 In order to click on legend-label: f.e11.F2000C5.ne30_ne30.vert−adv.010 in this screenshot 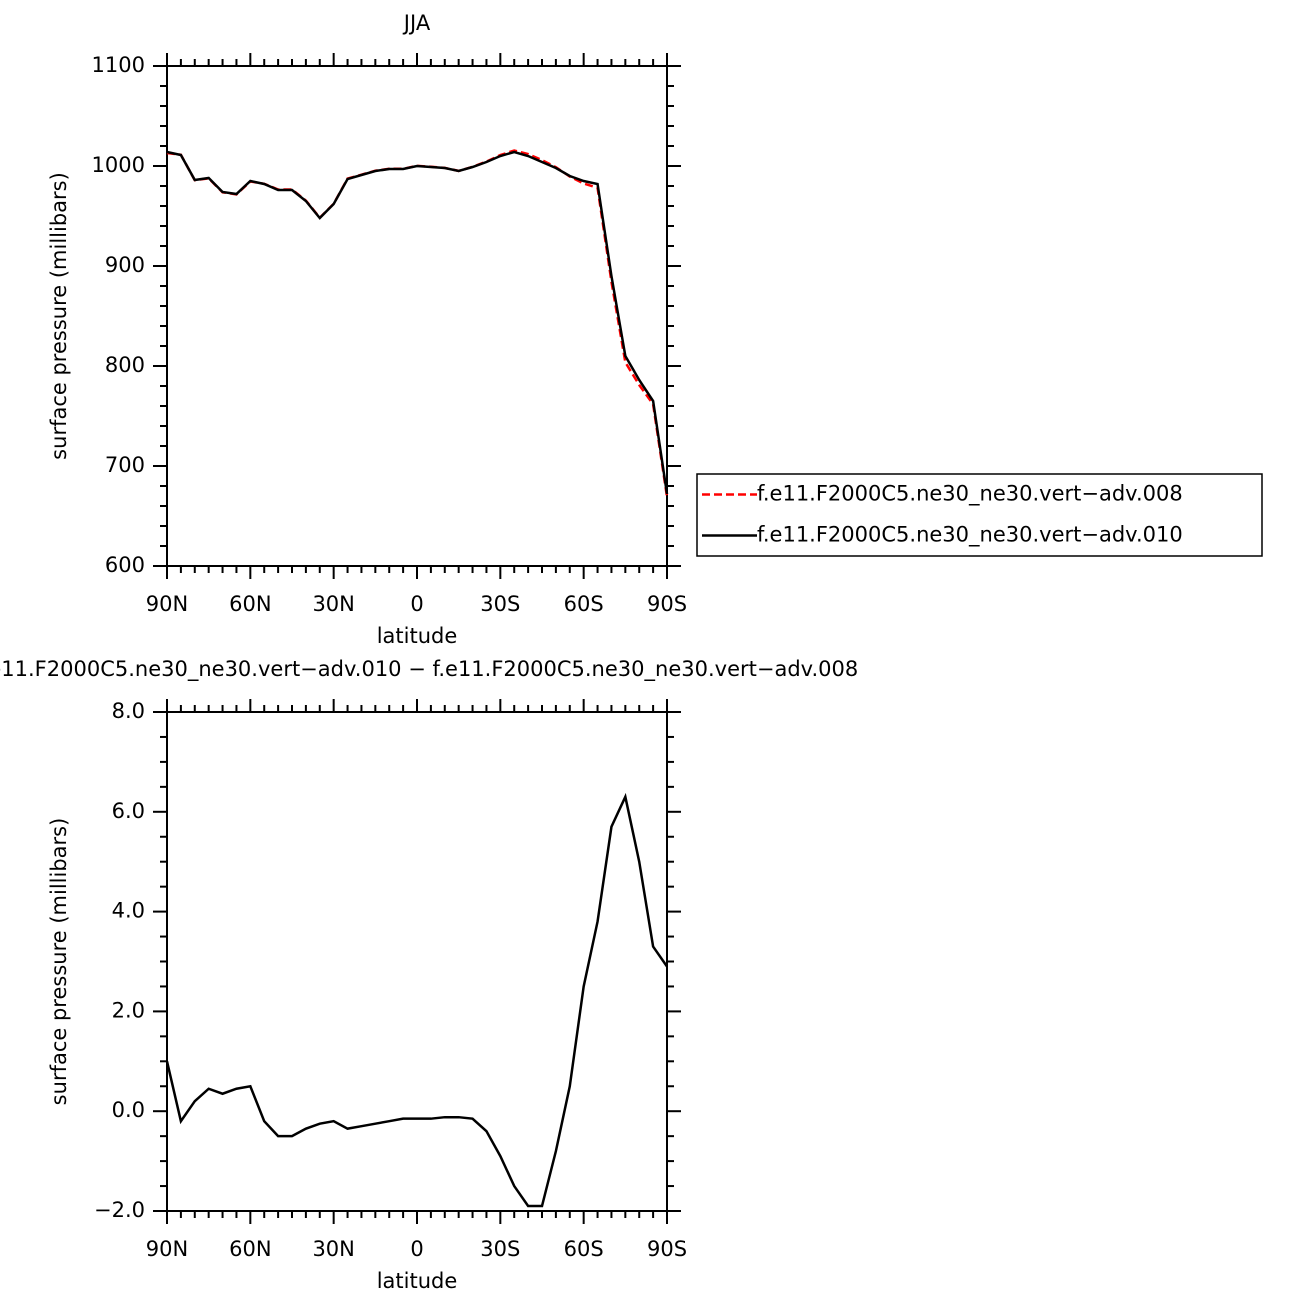, I will do `click(970, 535)`.